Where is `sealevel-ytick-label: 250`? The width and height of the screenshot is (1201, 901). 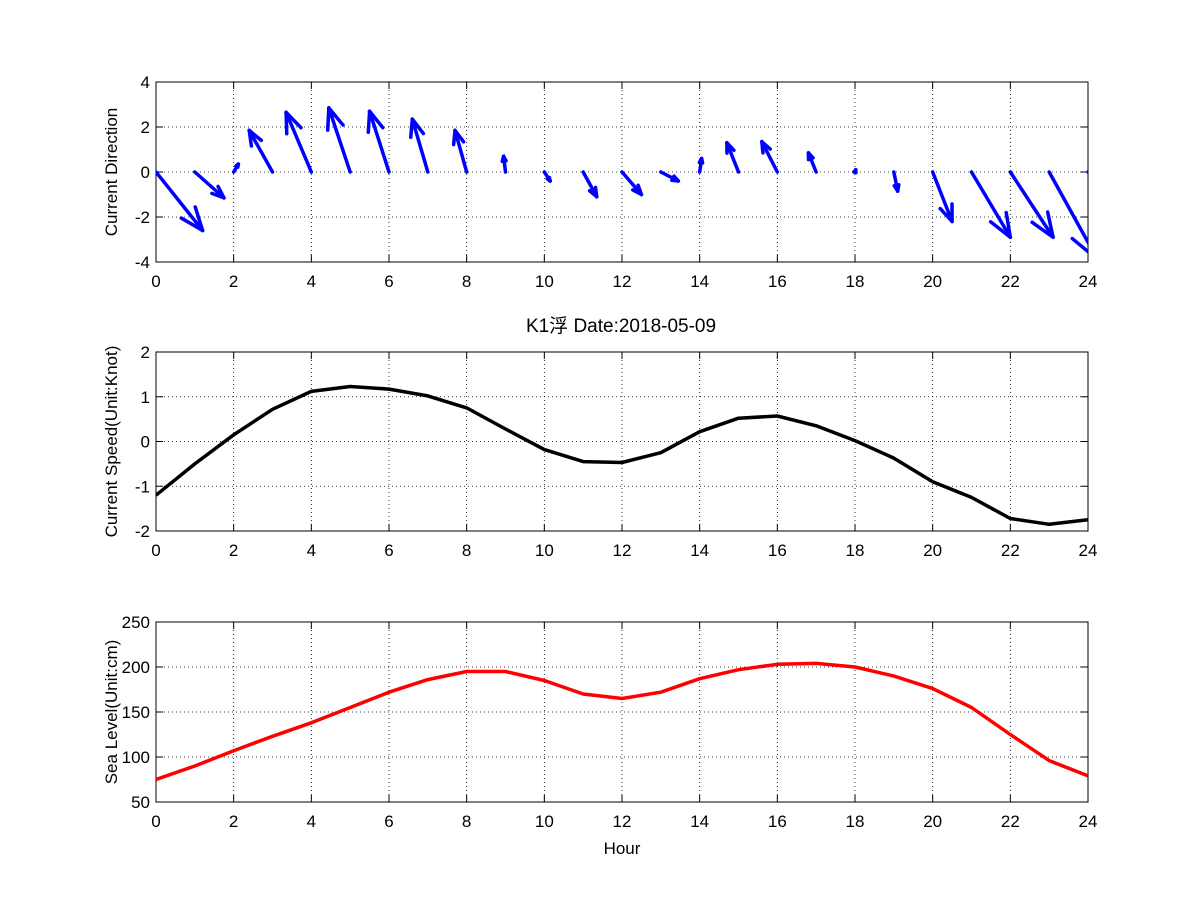 sealevel-ytick-label: 250 is located at coordinates (136, 622).